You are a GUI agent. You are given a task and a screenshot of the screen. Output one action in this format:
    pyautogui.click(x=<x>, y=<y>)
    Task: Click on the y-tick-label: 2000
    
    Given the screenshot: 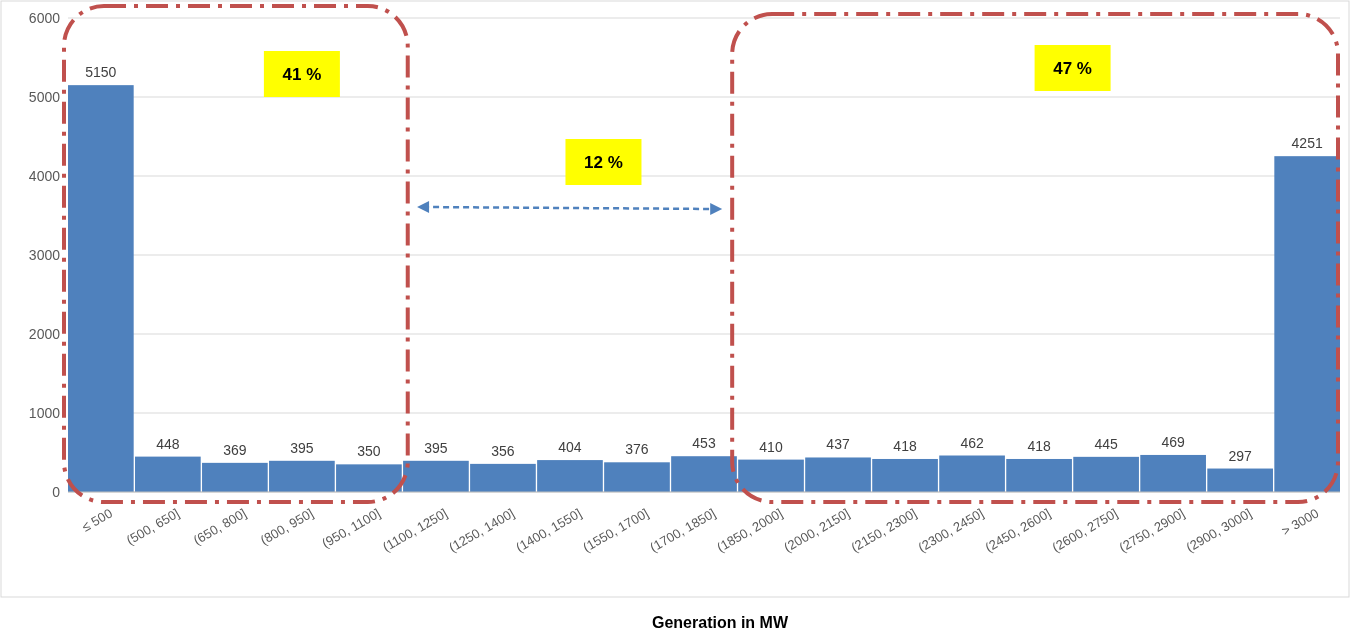 What is the action you would take?
    pyautogui.click(x=44, y=333)
    